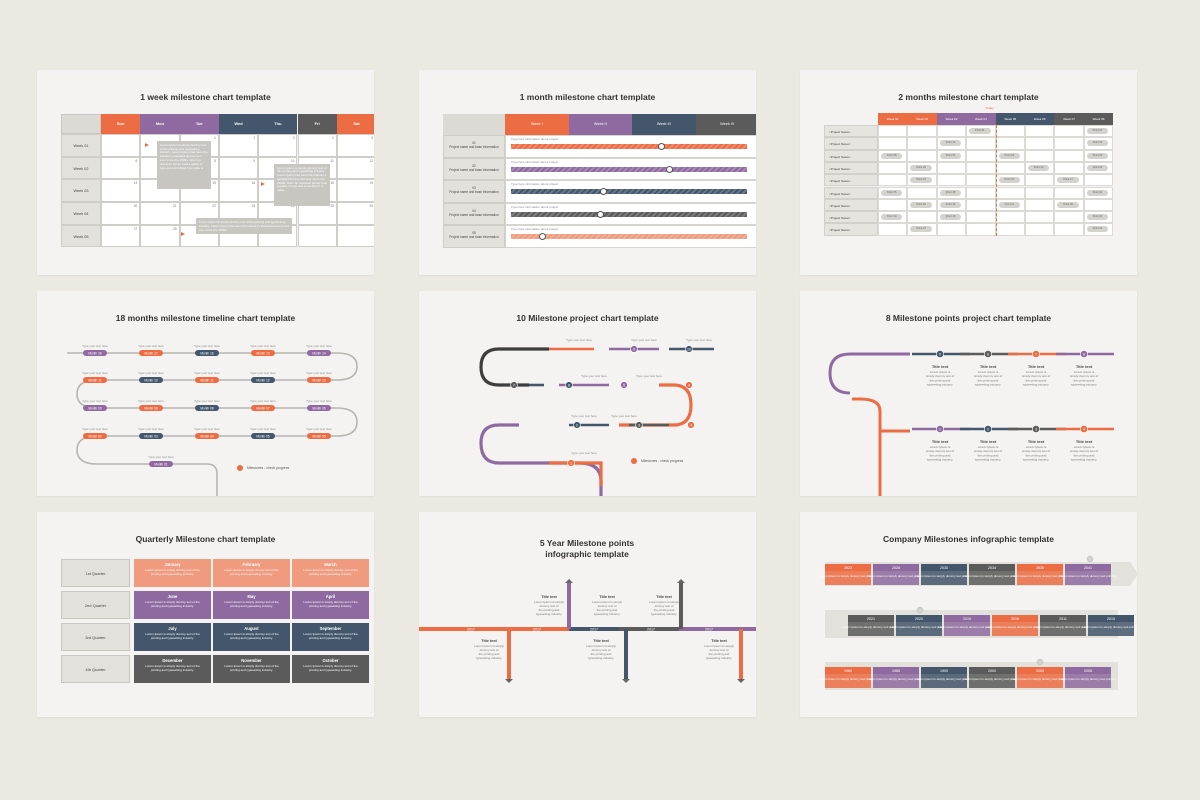 The height and width of the screenshot is (800, 1200). Describe the element at coordinates (940, 354) in the screenshot. I see `milestone-number: 5` at that location.